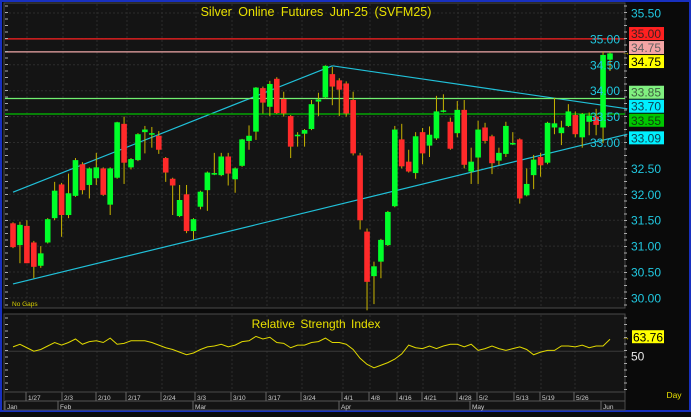 This screenshot has height=417, width=691. I want to click on week-label: 5/13, so click(522, 398).